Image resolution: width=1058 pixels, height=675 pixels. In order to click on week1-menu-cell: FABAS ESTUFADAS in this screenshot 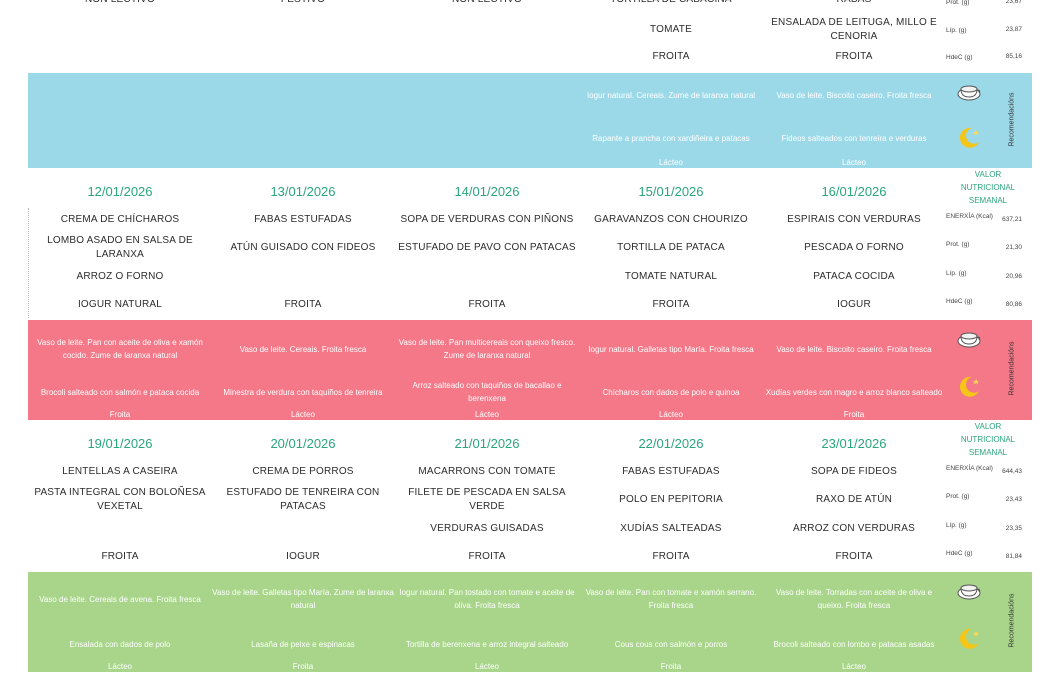, I will do `click(303, 219)`.